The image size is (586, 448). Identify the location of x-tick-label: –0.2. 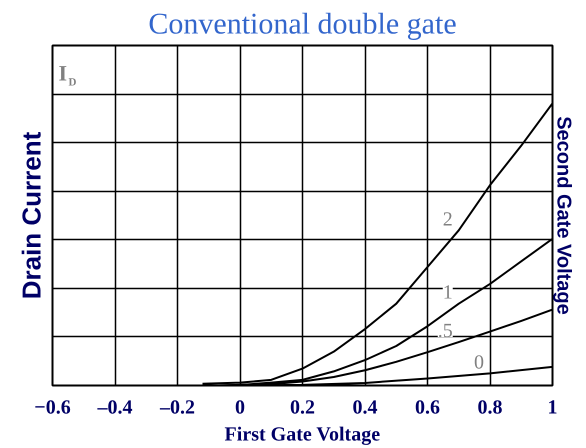
(177, 407).